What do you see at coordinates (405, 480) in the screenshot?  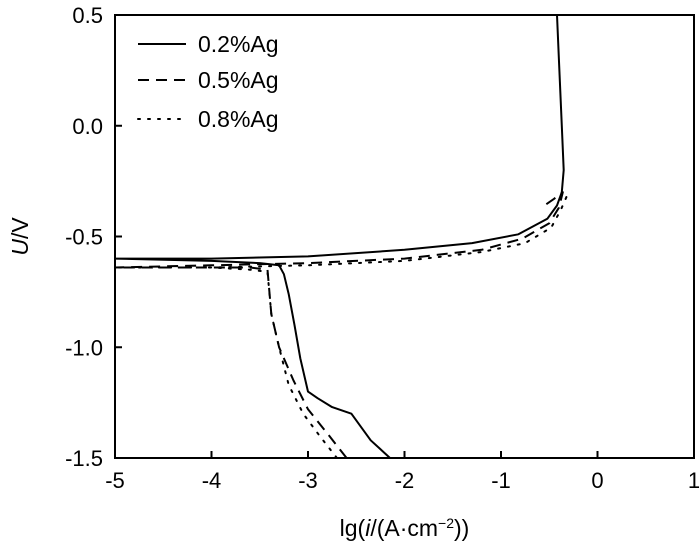 I see `x-tick-label: -2` at bounding box center [405, 480].